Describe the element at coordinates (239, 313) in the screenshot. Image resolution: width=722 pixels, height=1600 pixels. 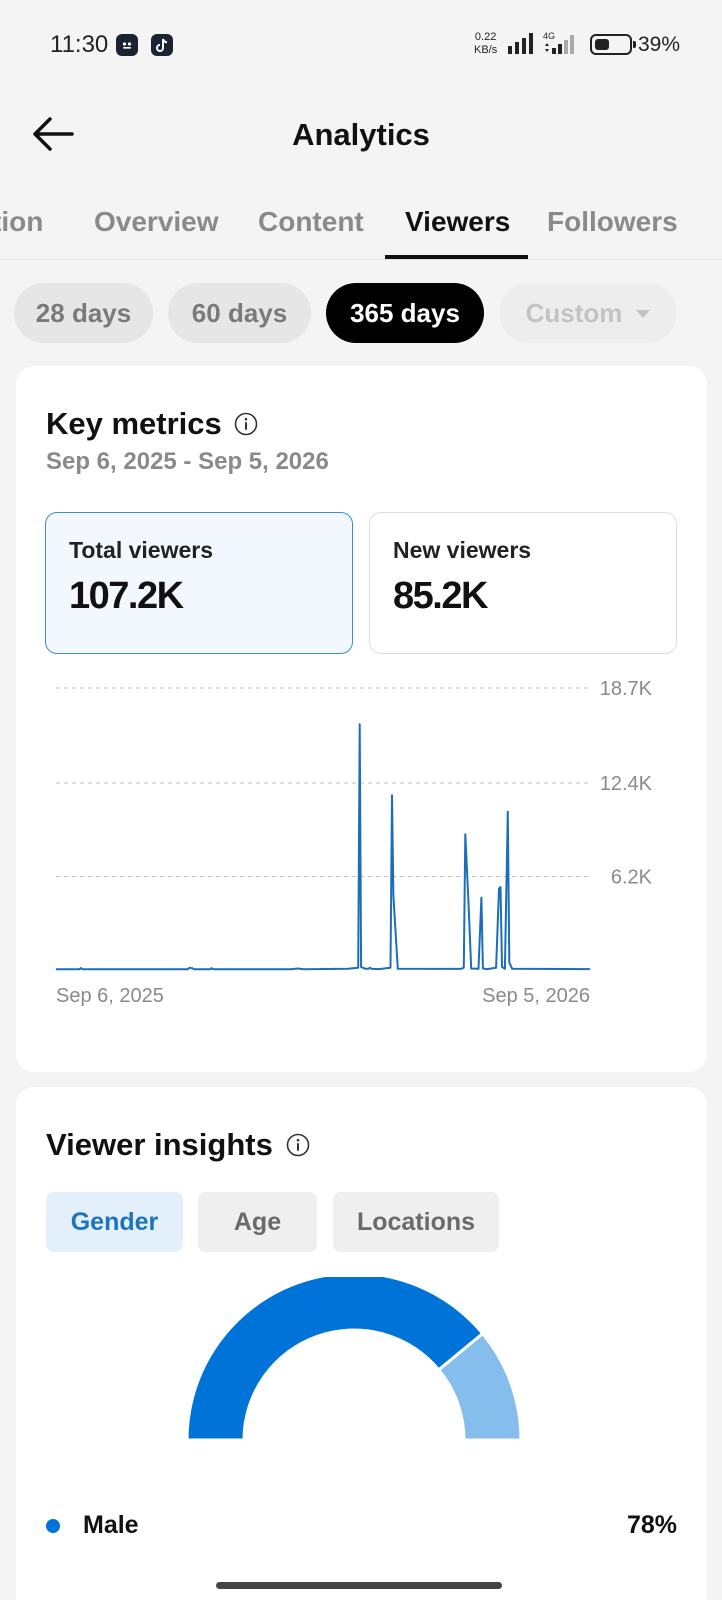
I see `period-60-days: 60 days` at that location.